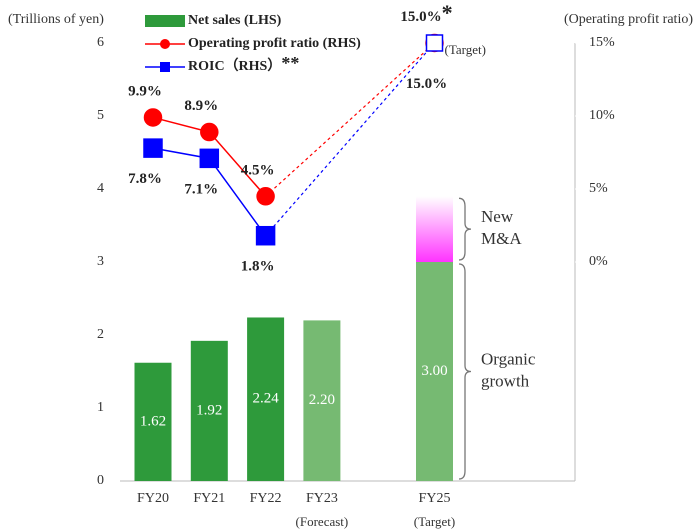 The image size is (699, 532). What do you see at coordinates (508, 358) in the screenshot?
I see `brace-label-line: Organic` at bounding box center [508, 358].